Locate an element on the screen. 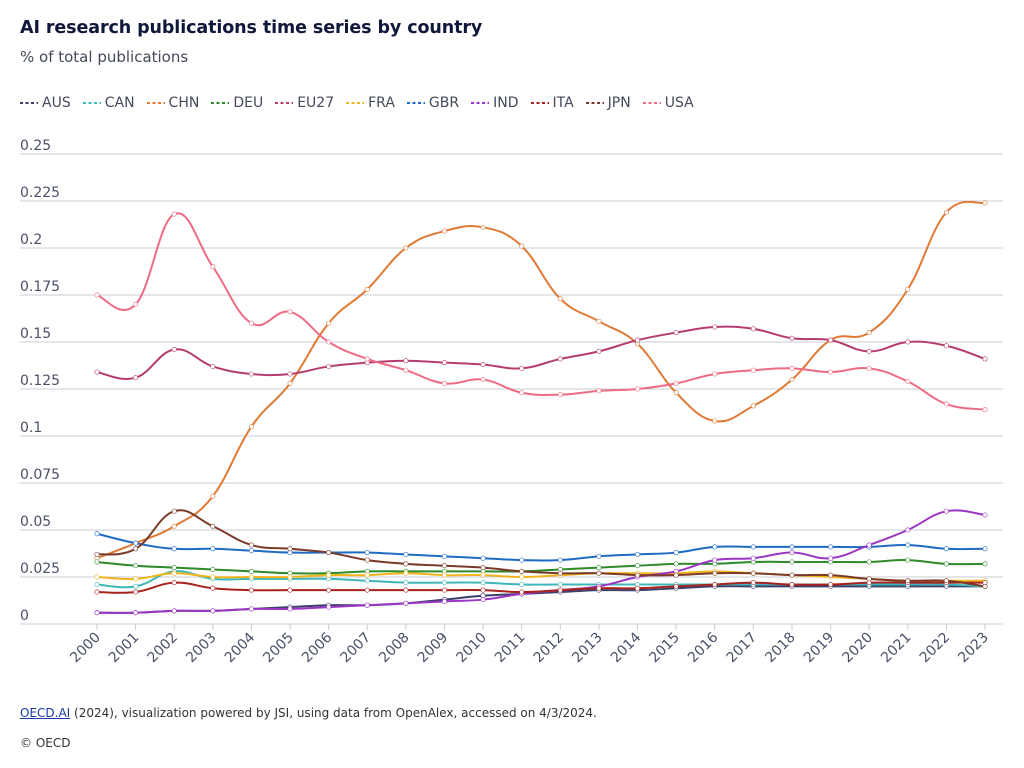 The width and height of the screenshot is (1024, 768). data-point-can-2001 is located at coordinates (136, 586).